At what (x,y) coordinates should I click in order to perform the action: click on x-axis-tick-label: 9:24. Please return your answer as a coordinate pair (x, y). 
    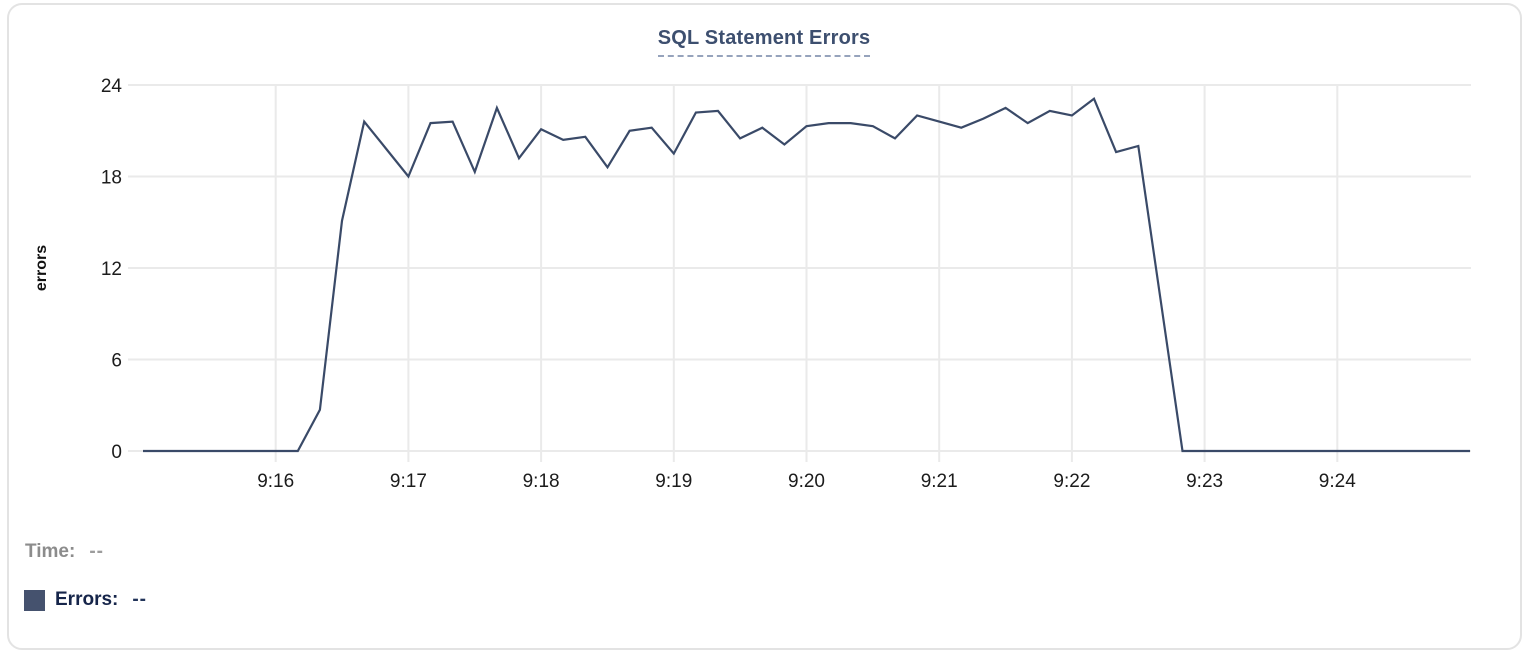
    Looking at the image, I should click on (1337, 481).